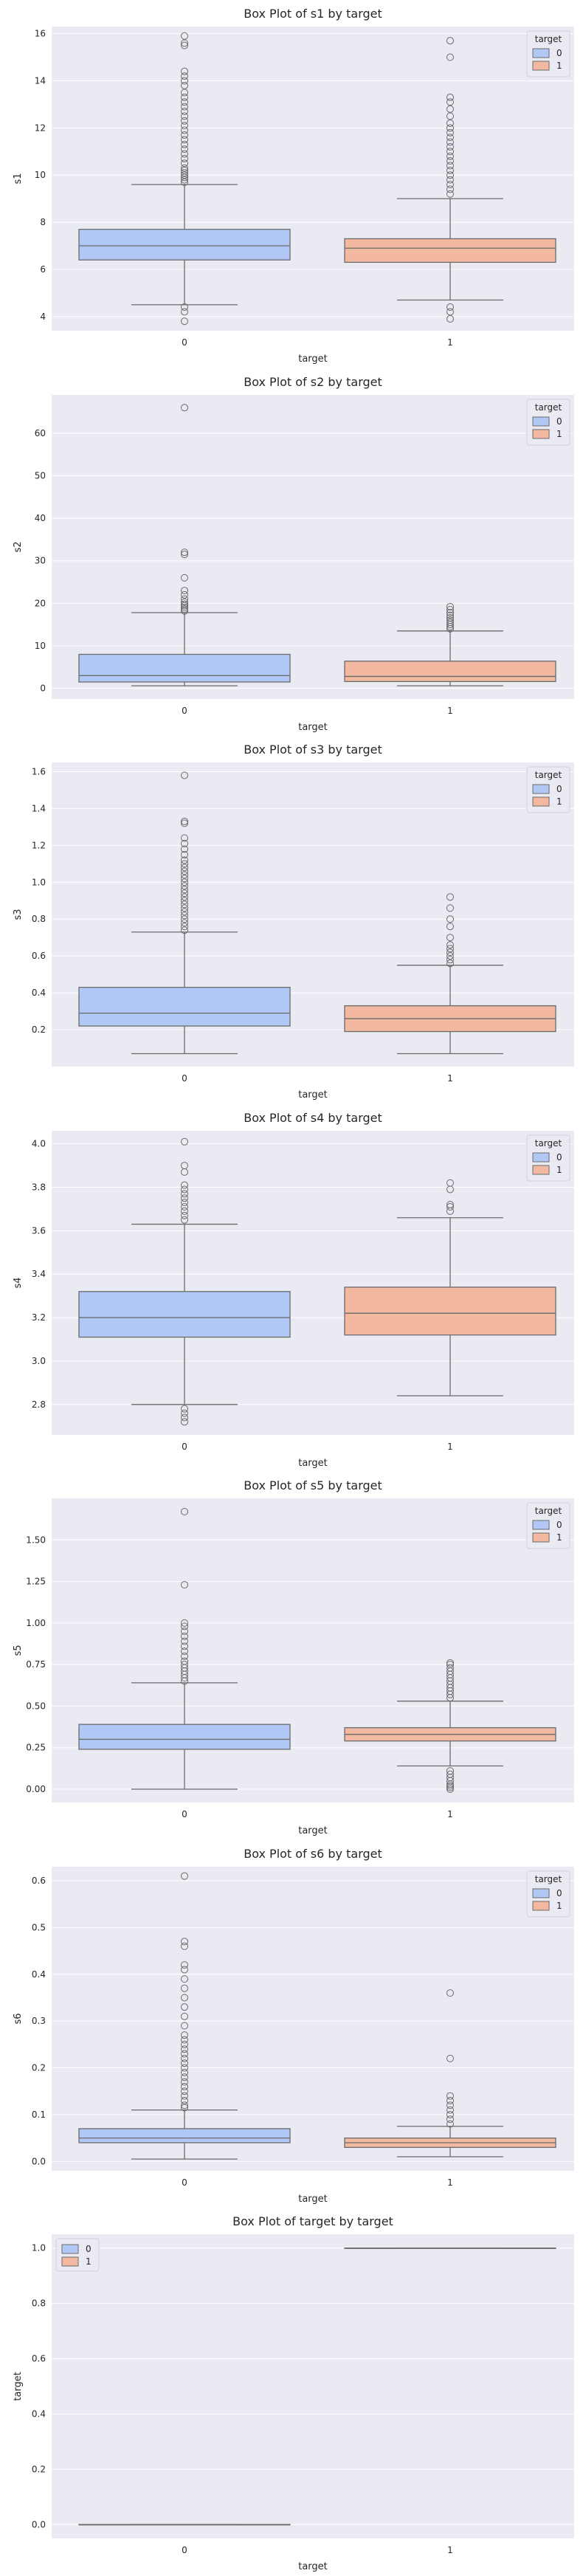  What do you see at coordinates (41, 81) in the screenshot?
I see `y-tick-label: 14` at bounding box center [41, 81].